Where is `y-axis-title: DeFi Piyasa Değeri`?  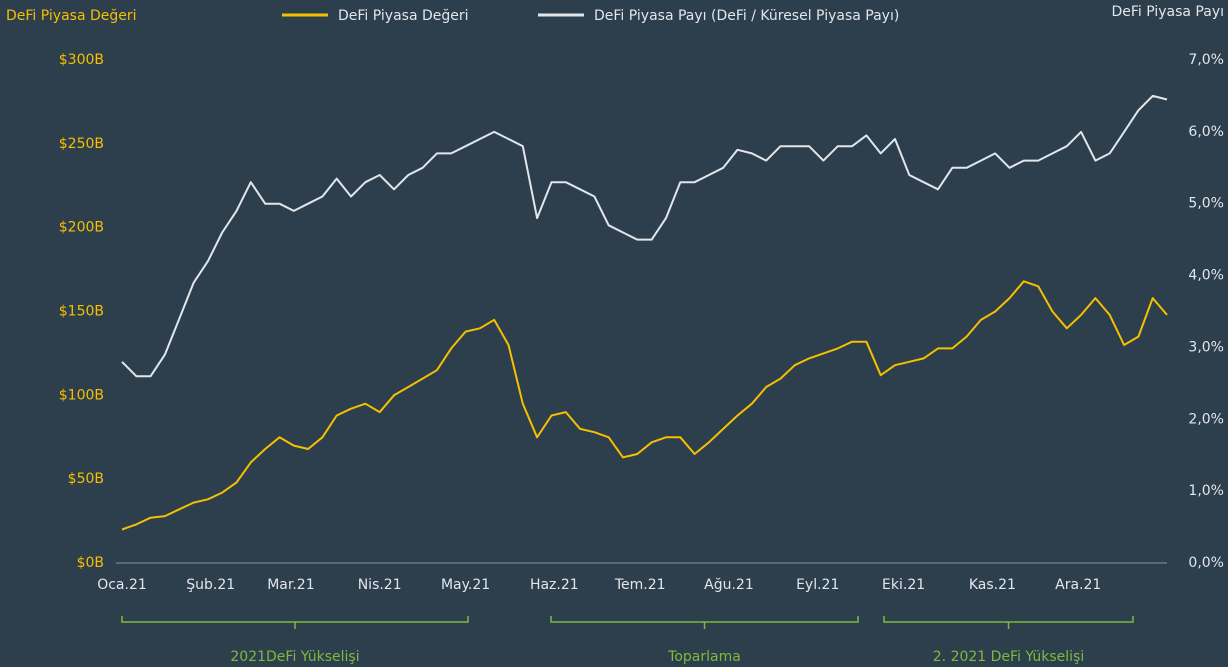
y-axis-title: DeFi Piyasa Değeri is located at coordinates (71, 16).